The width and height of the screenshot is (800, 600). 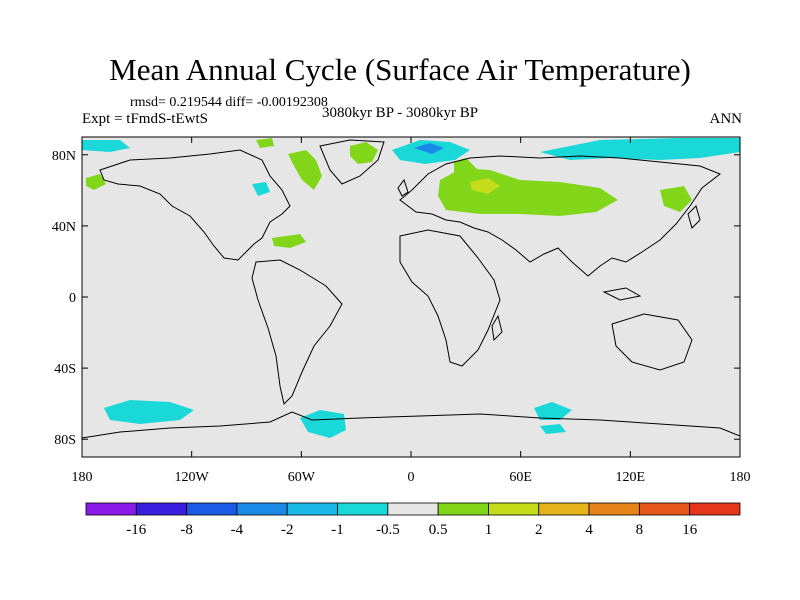 I want to click on lon-tick-label: 0, so click(x=411, y=477).